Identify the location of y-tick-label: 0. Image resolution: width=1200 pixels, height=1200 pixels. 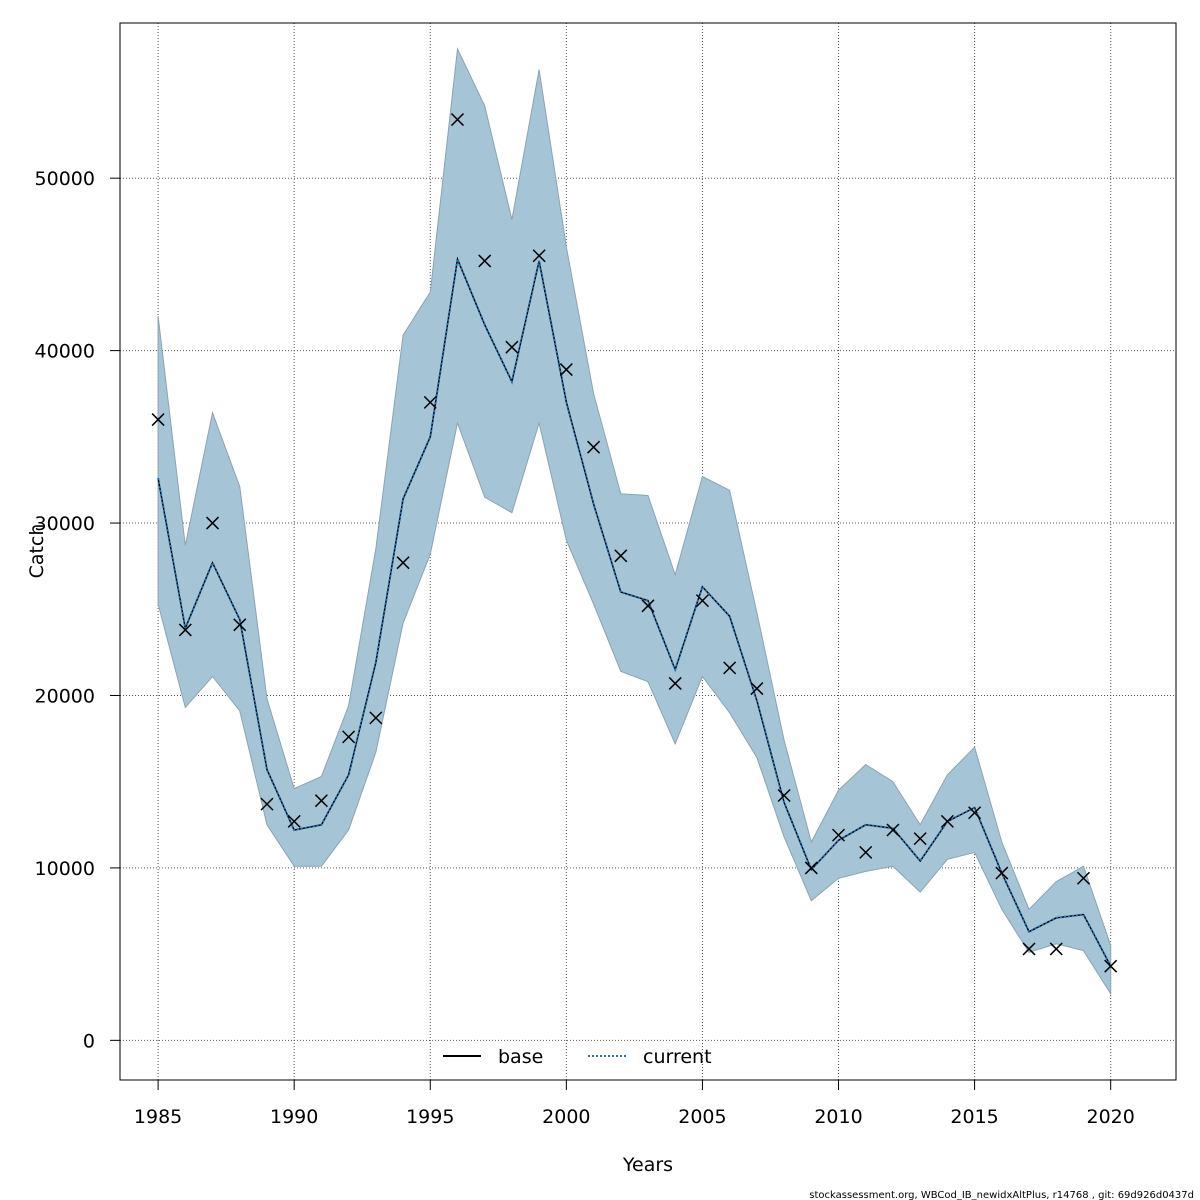
(89, 1041).